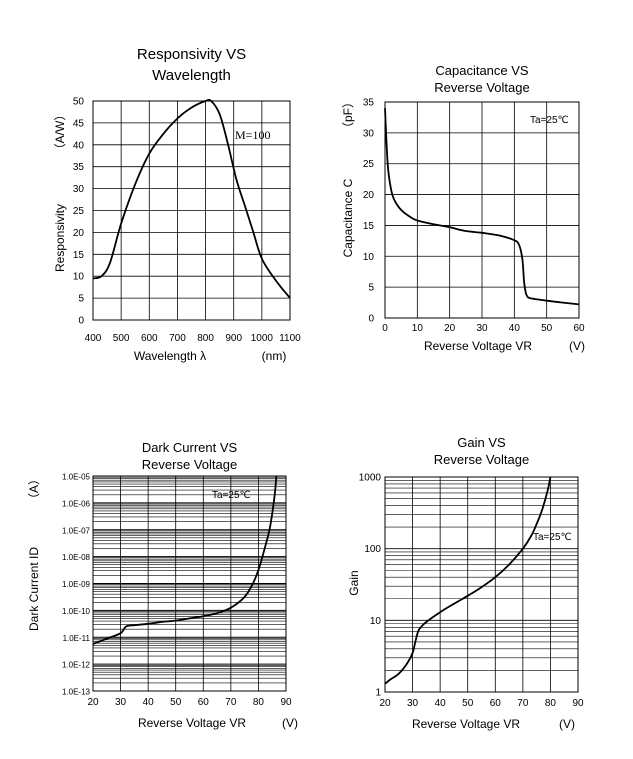  Describe the element at coordinates (60, 238) in the screenshot. I see `y-axis-label: Responsivity` at that location.